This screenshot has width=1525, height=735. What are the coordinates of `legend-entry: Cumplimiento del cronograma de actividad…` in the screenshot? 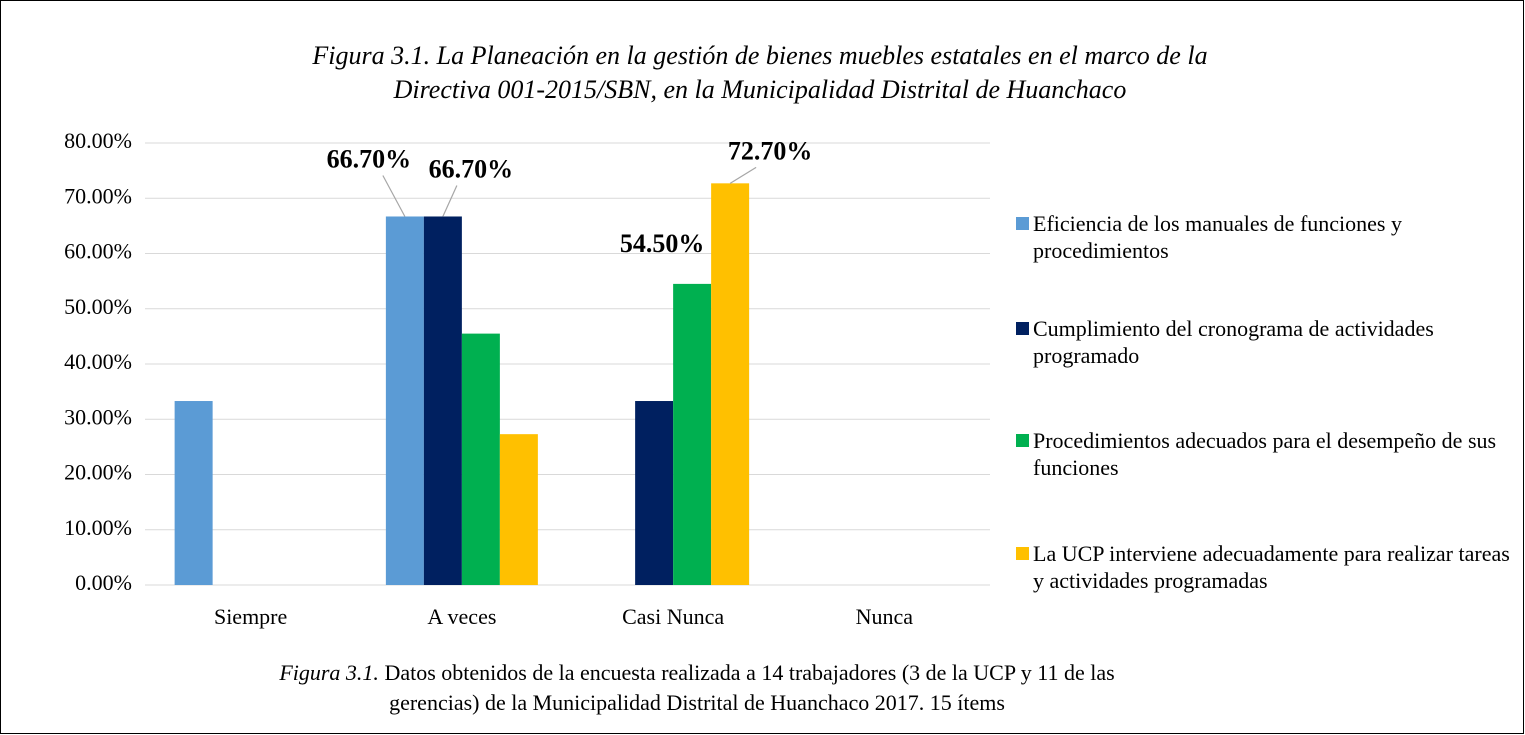 It's located at (1263, 342).